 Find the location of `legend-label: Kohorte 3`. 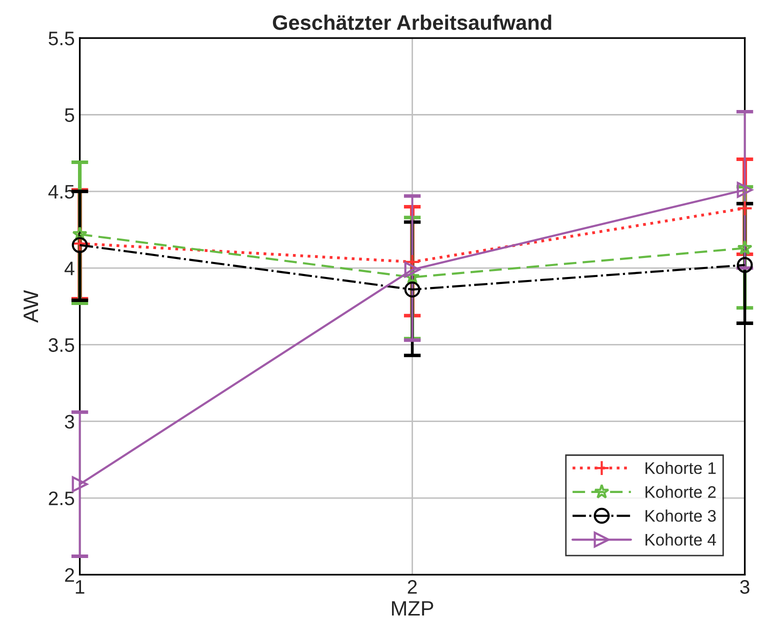

legend-label: Kohorte 3 is located at coordinates (681, 516).